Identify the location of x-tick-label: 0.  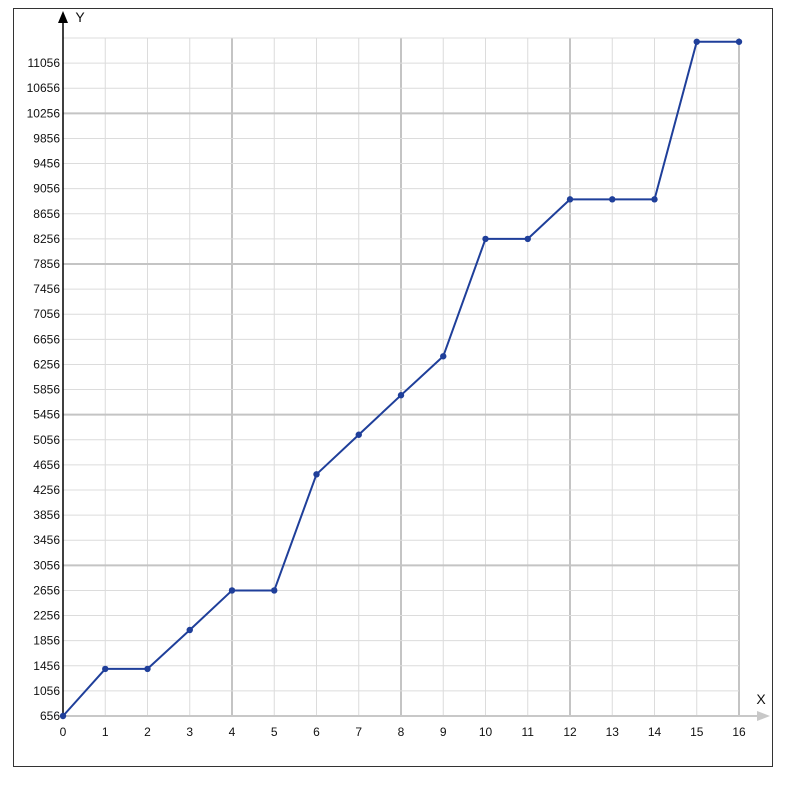
(63, 732).